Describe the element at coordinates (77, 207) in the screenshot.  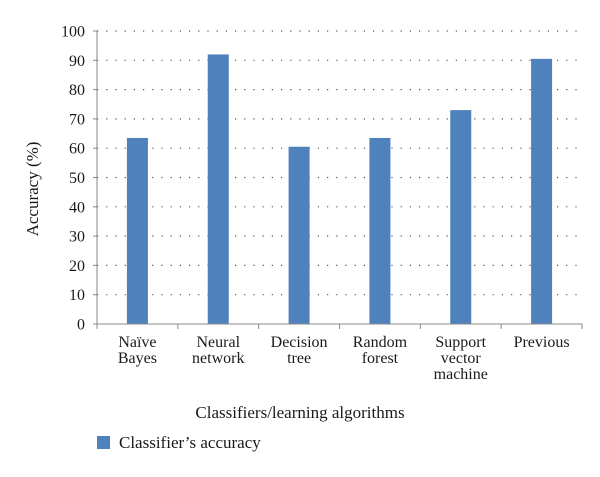
I see `y-tick-label: 40` at that location.